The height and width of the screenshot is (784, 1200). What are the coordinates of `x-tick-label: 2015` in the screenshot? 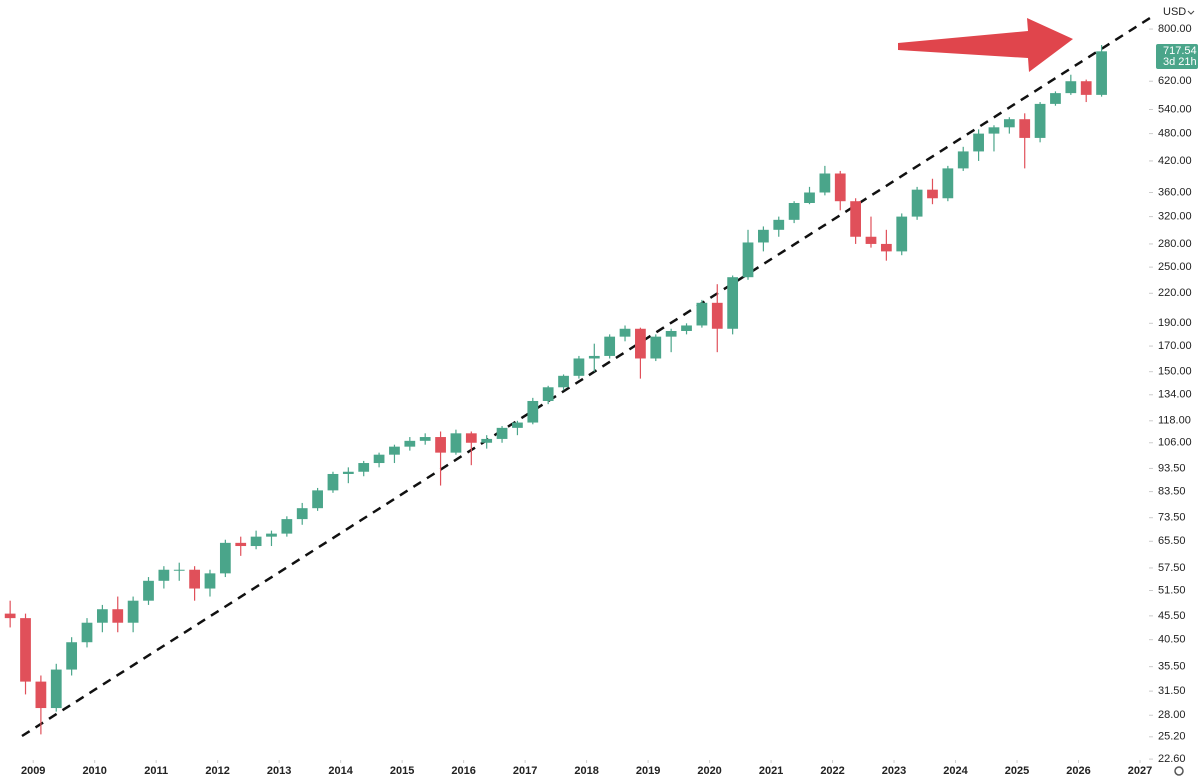 It's located at (402, 771).